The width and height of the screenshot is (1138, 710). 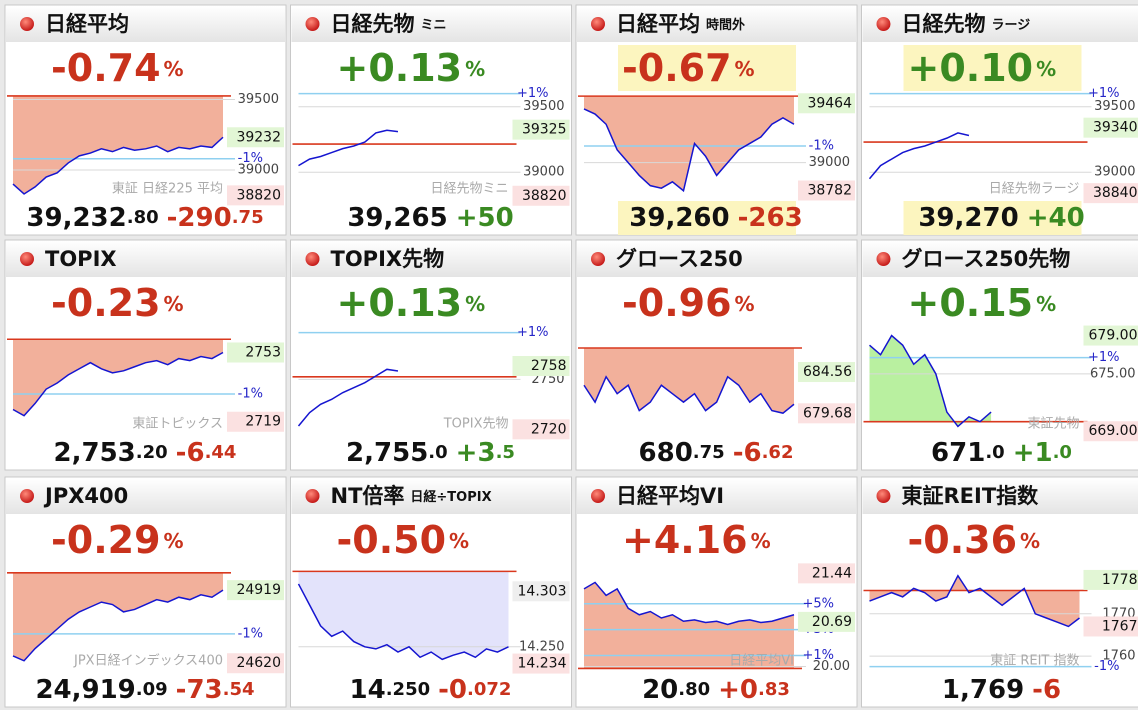 I want to click on price-box-label: 1767, so click(x=1120, y=626).